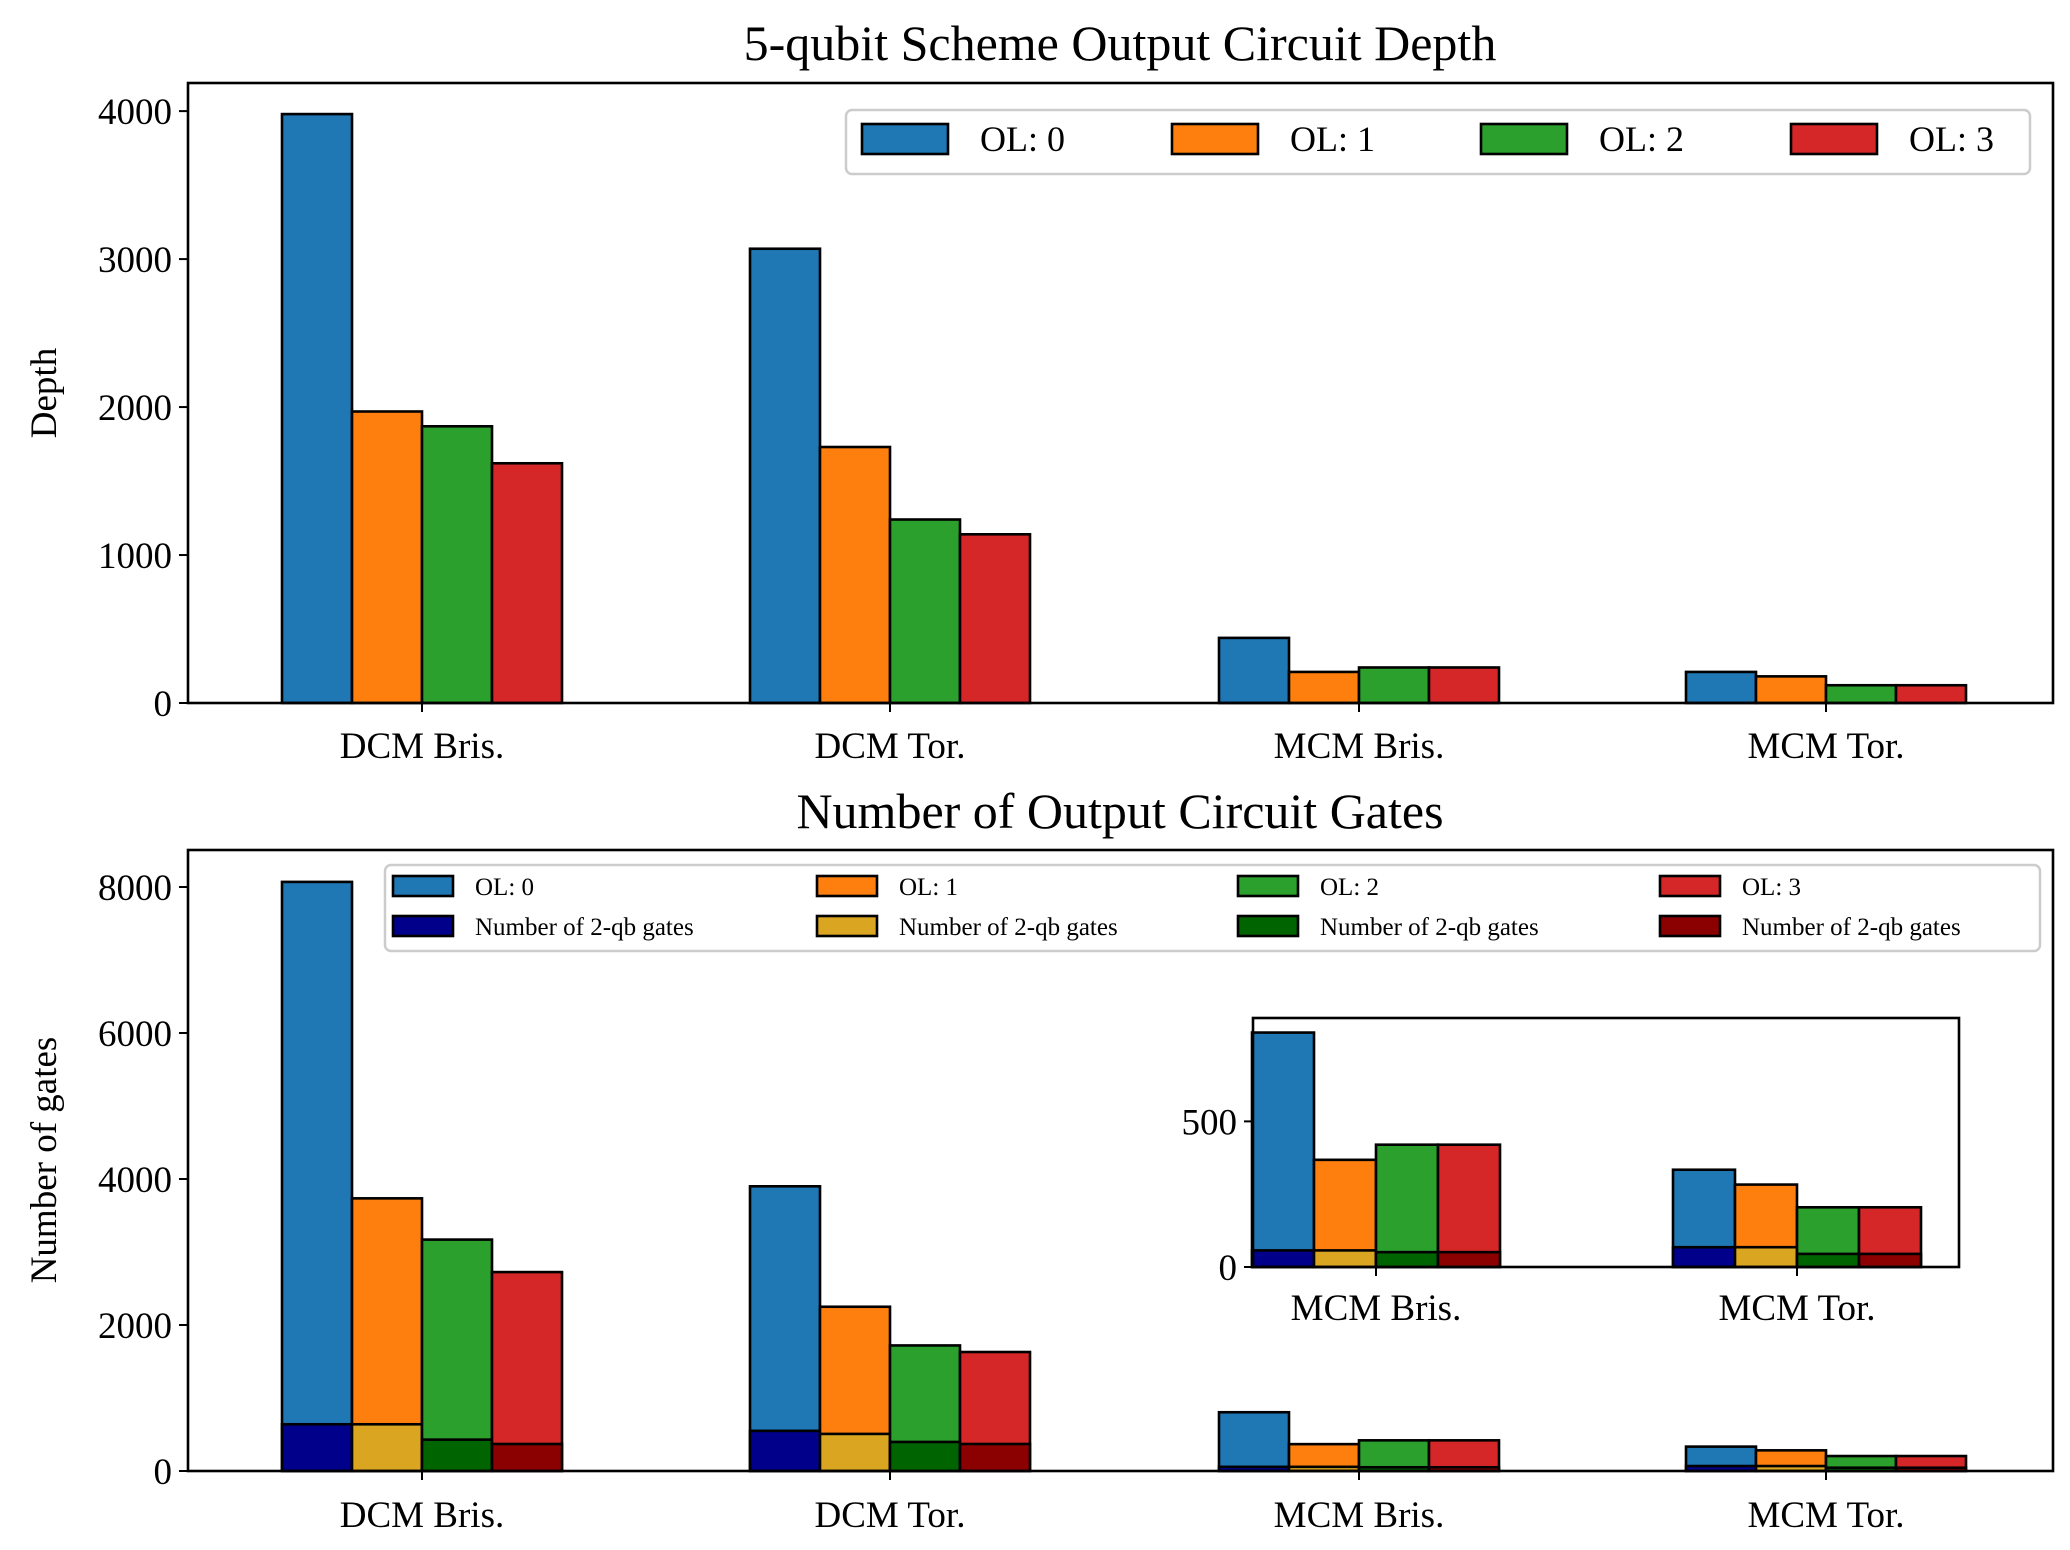  Describe the element at coordinates (1606, 1142) in the screenshot. I see `inset-axes-frame` at that location.